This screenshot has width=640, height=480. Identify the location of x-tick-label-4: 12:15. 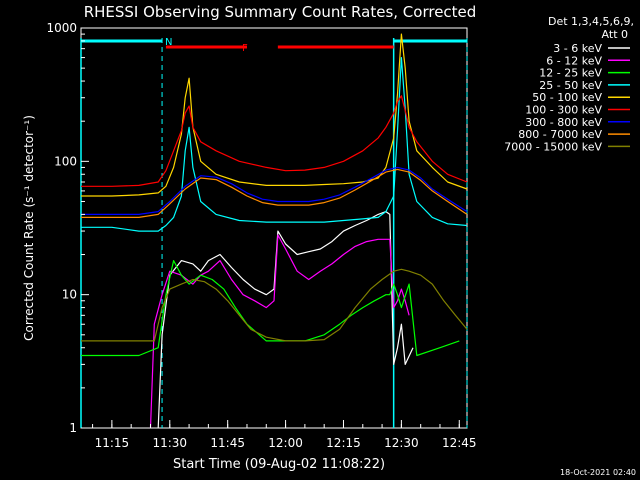
(343, 443).